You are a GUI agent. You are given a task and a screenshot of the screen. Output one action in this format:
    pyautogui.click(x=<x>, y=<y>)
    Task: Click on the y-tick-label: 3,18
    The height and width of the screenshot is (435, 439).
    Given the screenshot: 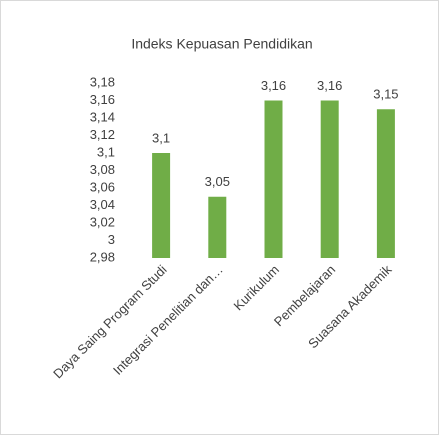 What is the action you would take?
    pyautogui.click(x=102, y=81)
    